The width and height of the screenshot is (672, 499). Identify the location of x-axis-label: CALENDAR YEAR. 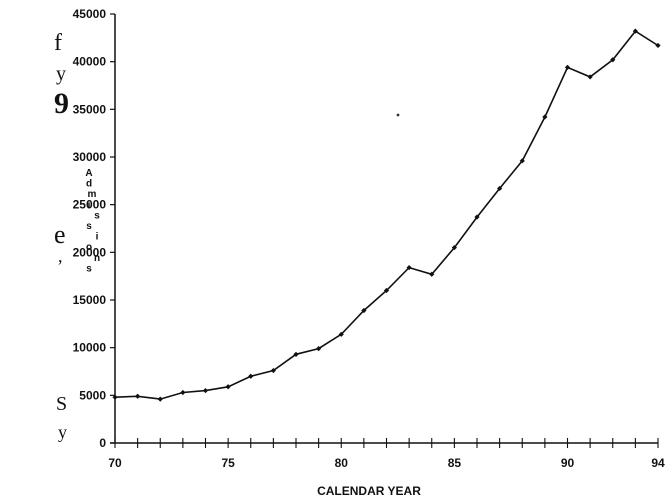
(369, 491).